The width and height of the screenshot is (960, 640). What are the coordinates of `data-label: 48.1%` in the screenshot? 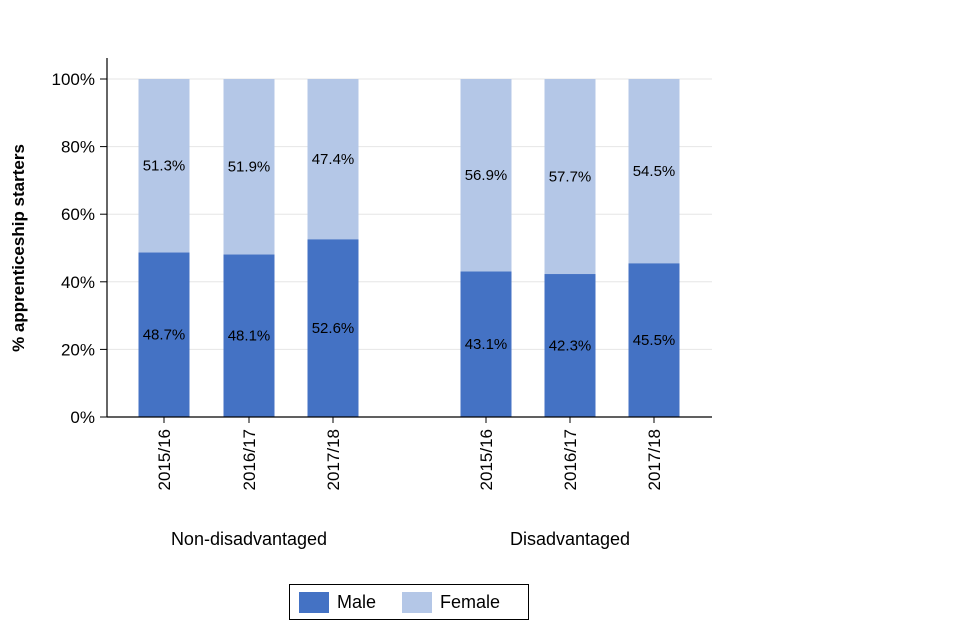 It's located at (249, 336).